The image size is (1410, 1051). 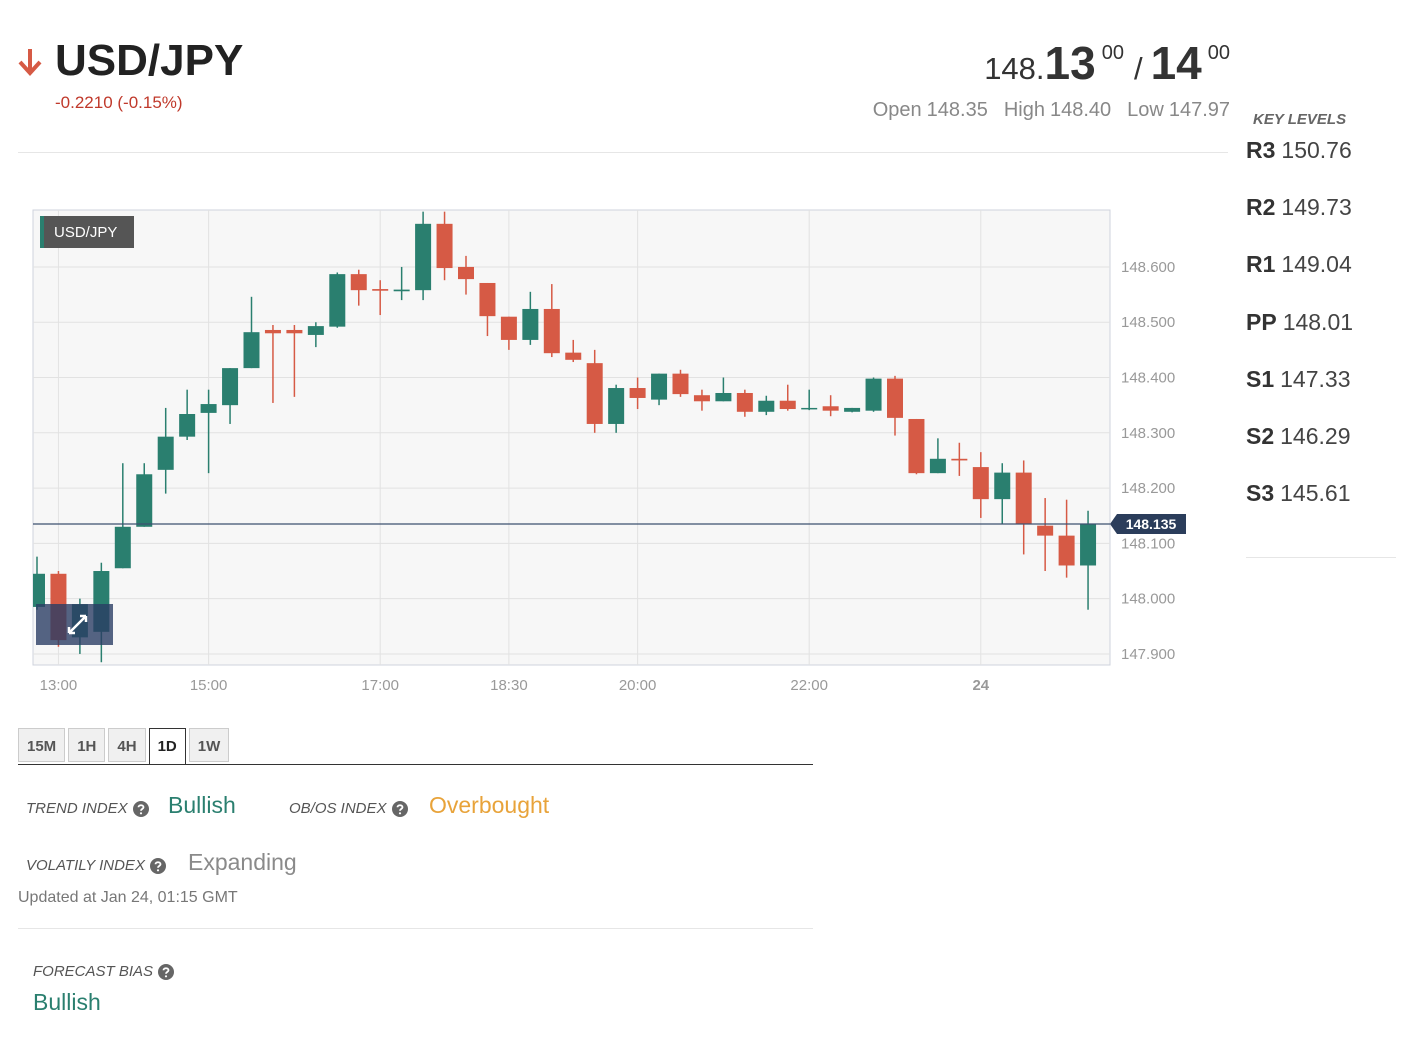 What do you see at coordinates (1148, 322) in the screenshot?
I see `y-tick-label: 148.500` at bounding box center [1148, 322].